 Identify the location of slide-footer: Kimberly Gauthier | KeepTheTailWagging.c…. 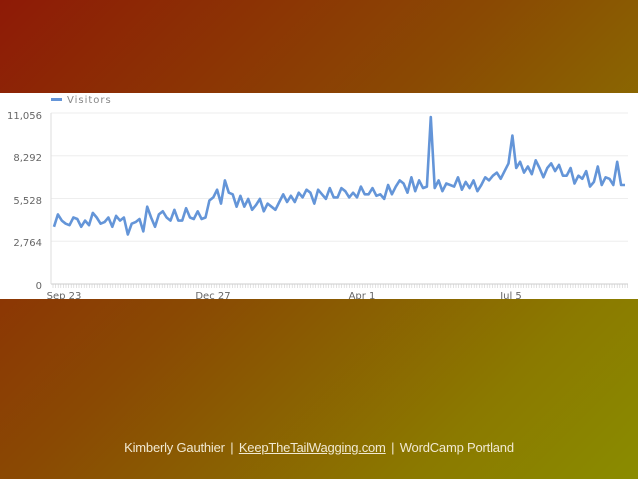
(319, 447).